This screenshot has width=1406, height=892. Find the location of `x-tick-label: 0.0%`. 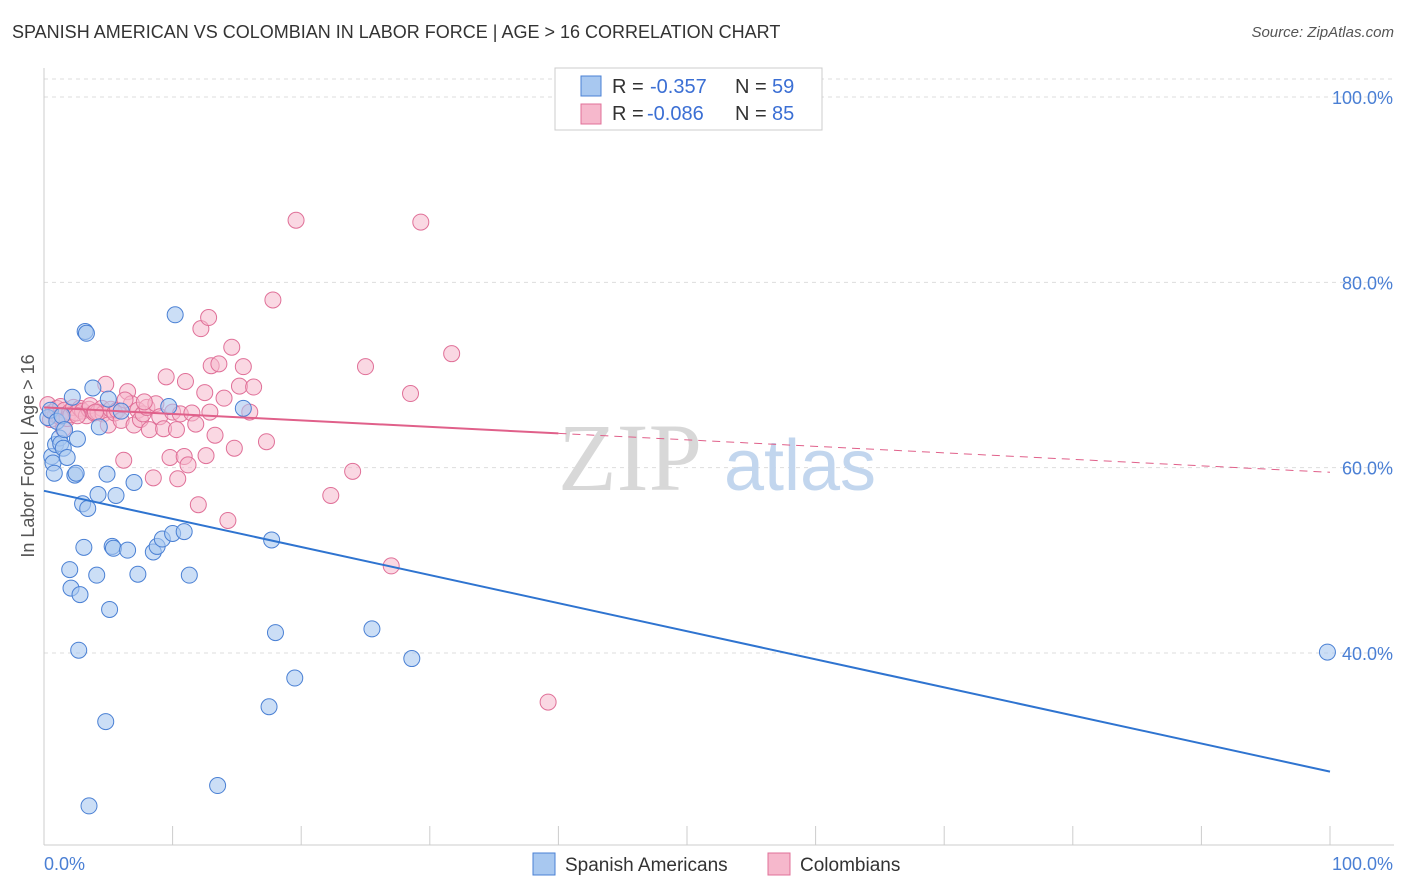

x-tick-label: 0.0% is located at coordinates (64, 864).